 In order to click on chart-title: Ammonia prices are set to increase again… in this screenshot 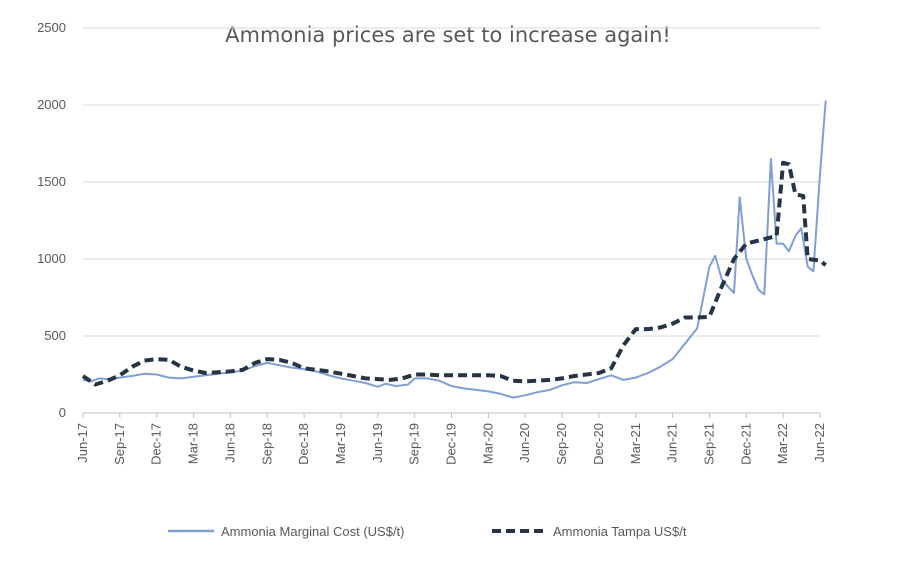, I will do `click(448, 35)`.